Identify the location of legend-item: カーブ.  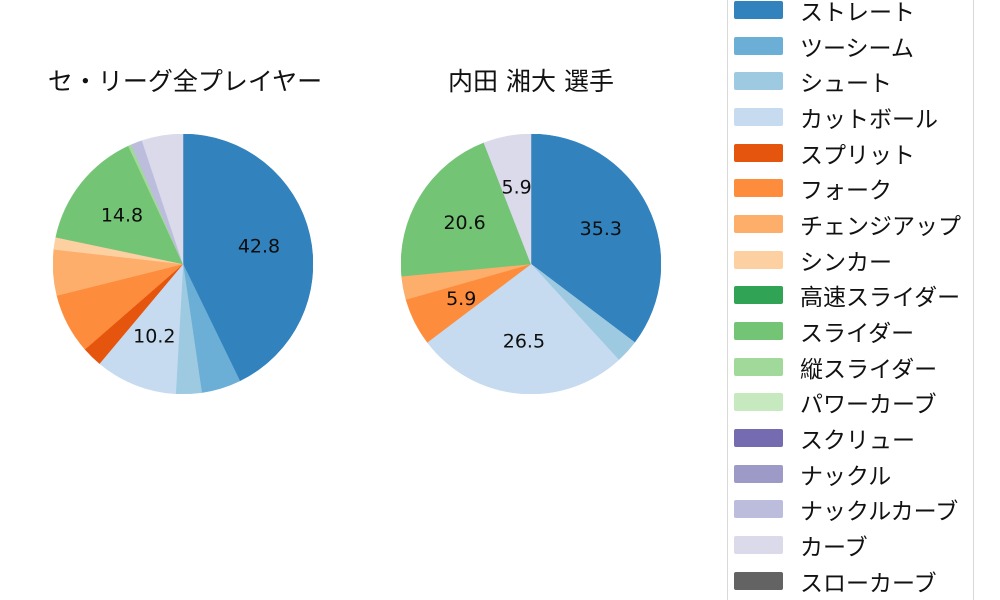
(853, 545).